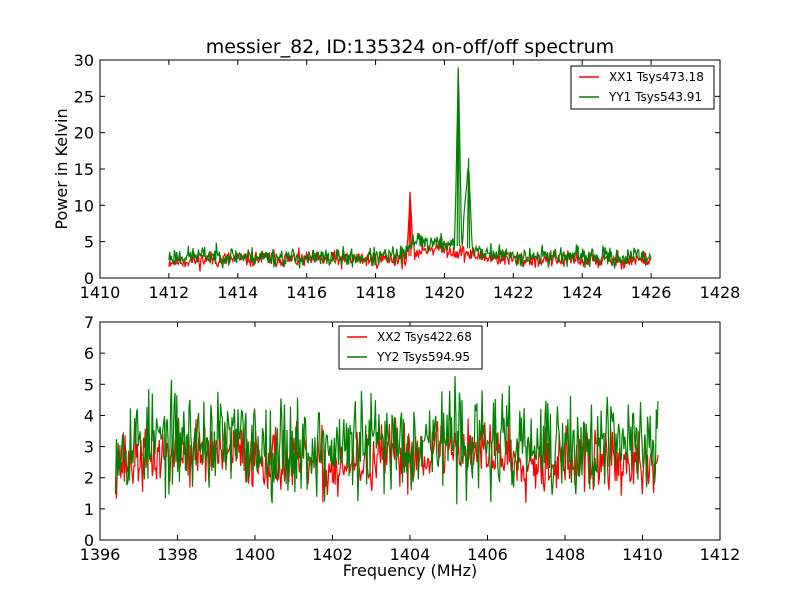 The height and width of the screenshot is (600, 800). Describe the element at coordinates (410, 570) in the screenshot. I see `x-axis-label: Frequency (MHz)` at that location.